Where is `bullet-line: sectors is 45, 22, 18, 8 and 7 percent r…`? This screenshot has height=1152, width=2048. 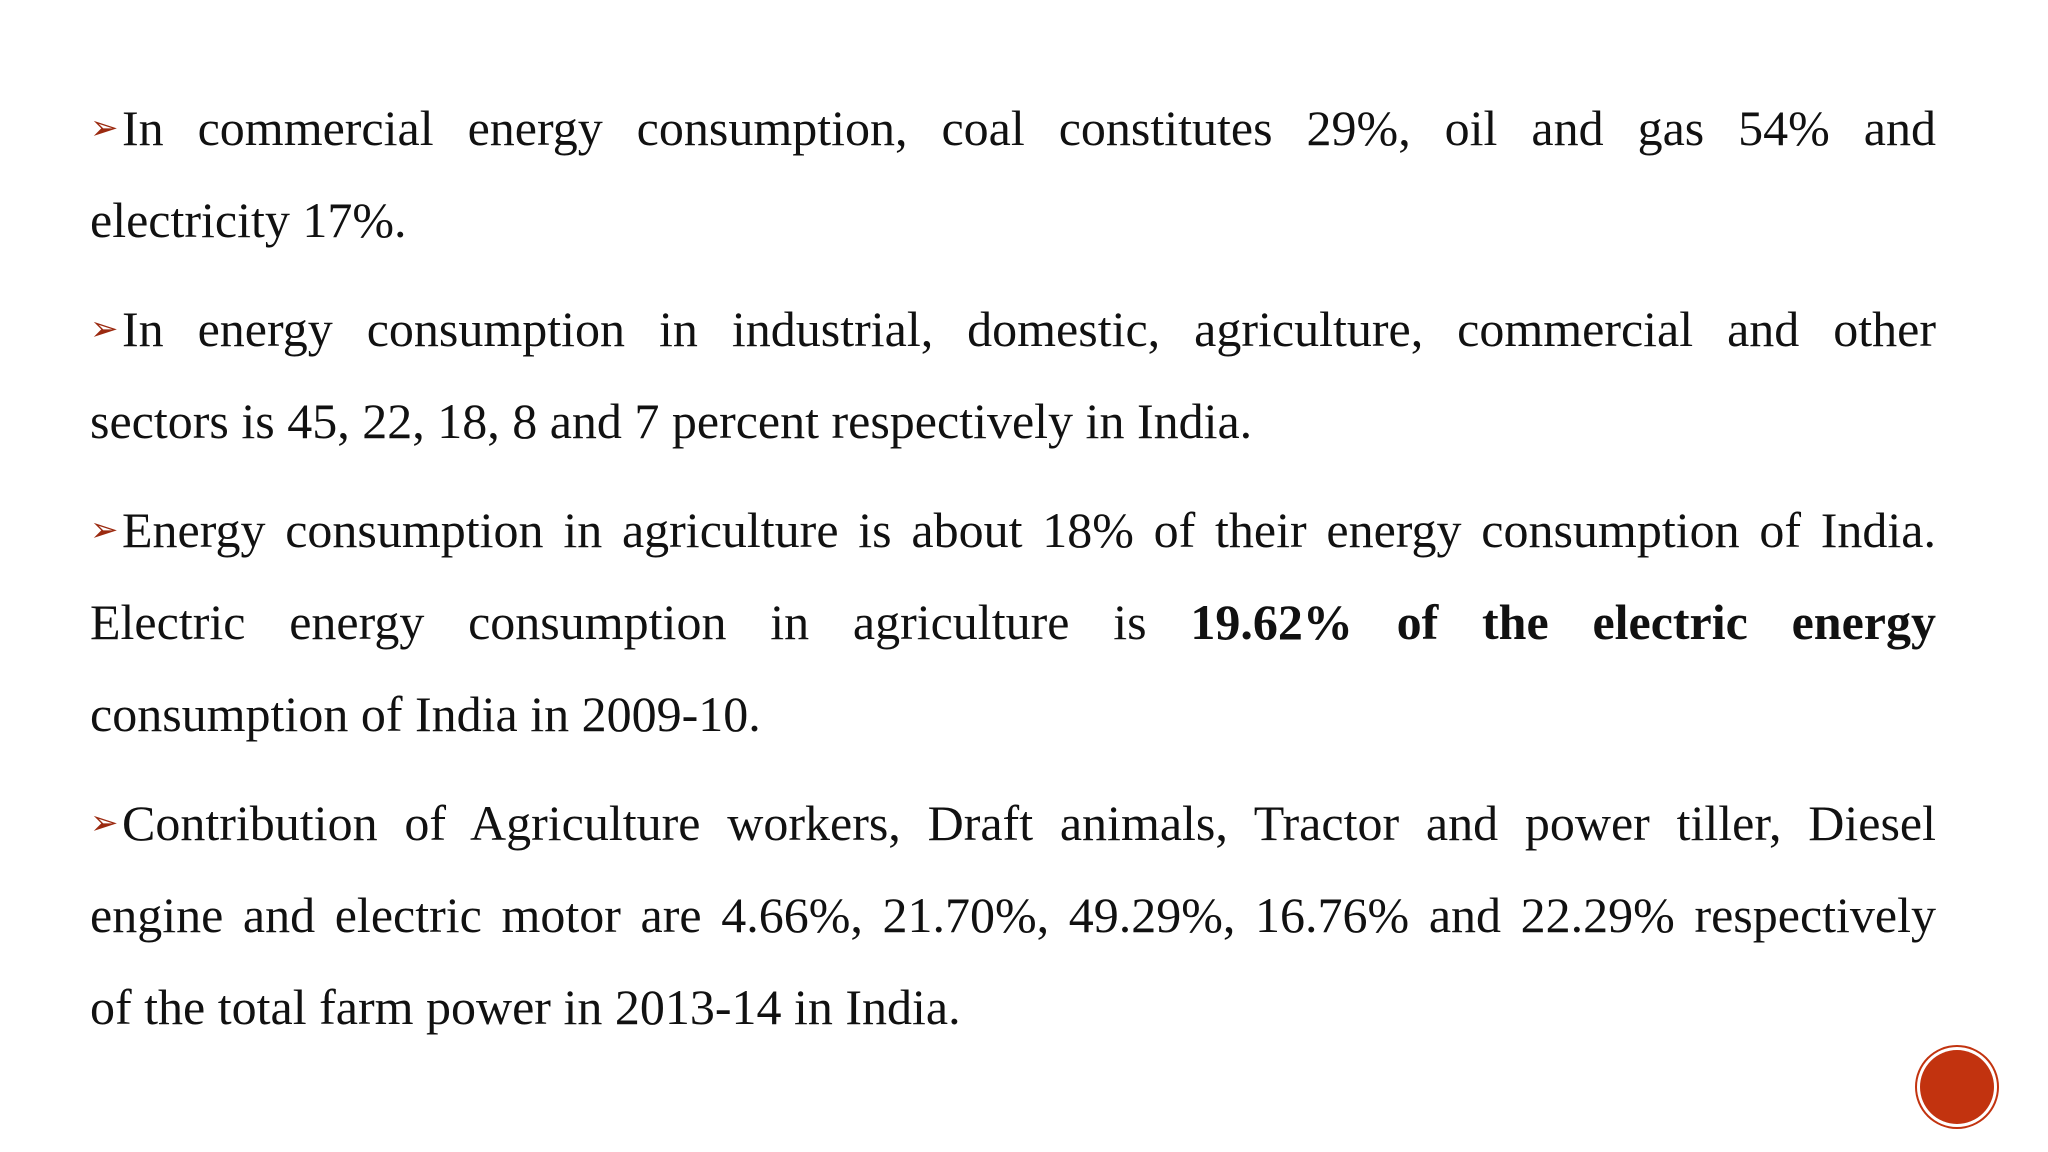
bullet-line: sectors is 45, 22, 18, 8 and 7 percent r… is located at coordinates (1013, 421).